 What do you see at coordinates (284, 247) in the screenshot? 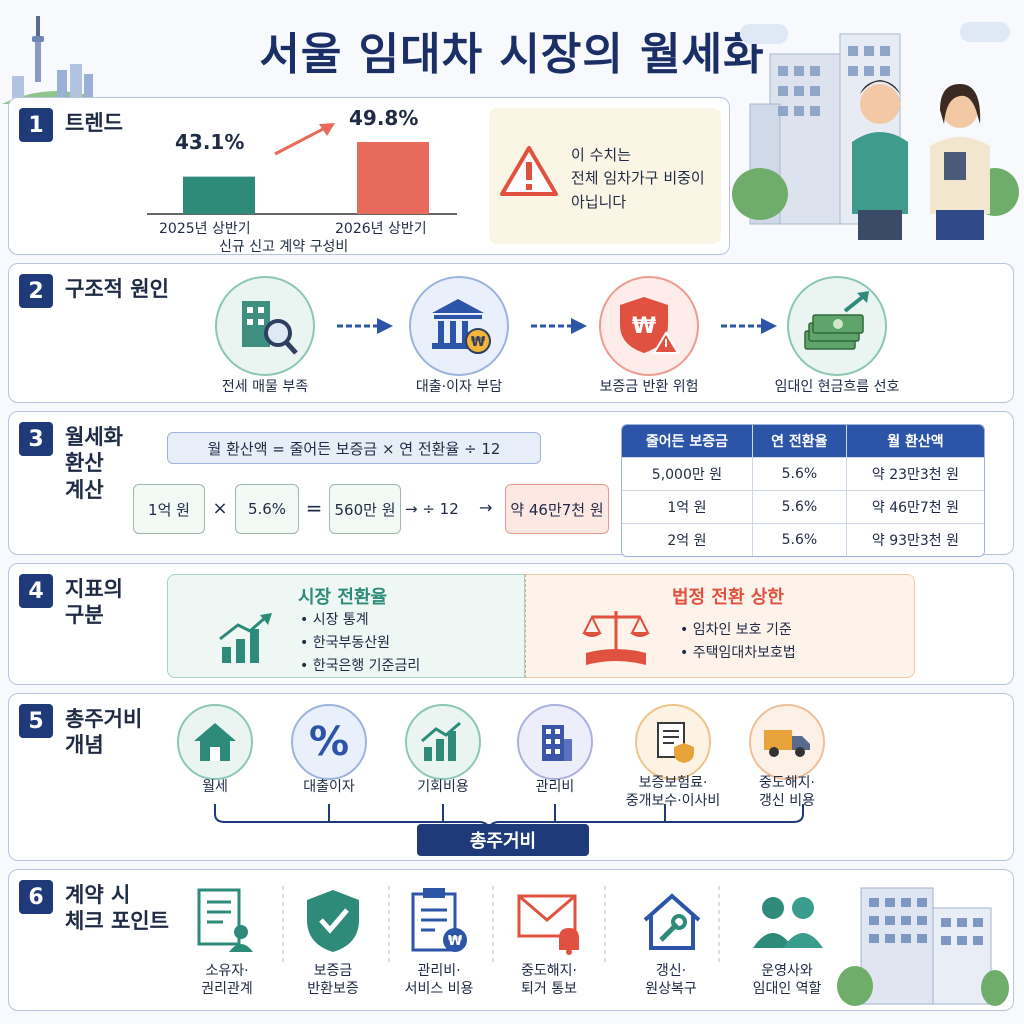
I see `chart-caption: 신규 신고 계약 구성비` at bounding box center [284, 247].